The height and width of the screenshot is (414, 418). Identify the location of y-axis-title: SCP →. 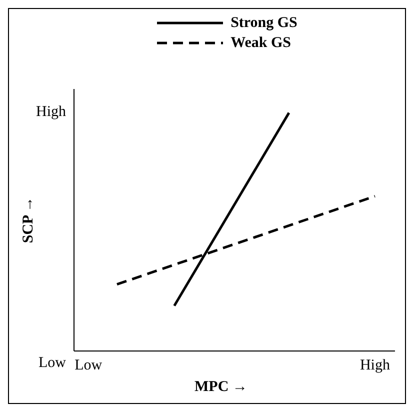
(29, 220).